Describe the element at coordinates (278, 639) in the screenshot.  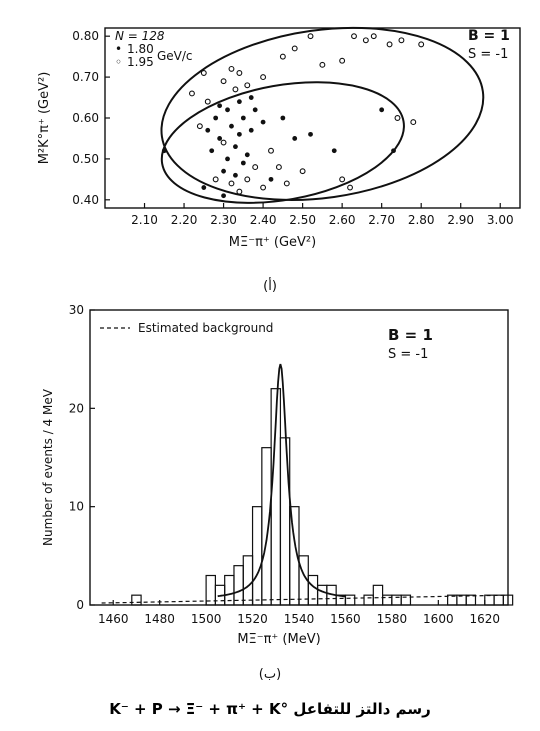
I see `x-axis-label: MΞ⁻π⁺ (MeV)` at that location.